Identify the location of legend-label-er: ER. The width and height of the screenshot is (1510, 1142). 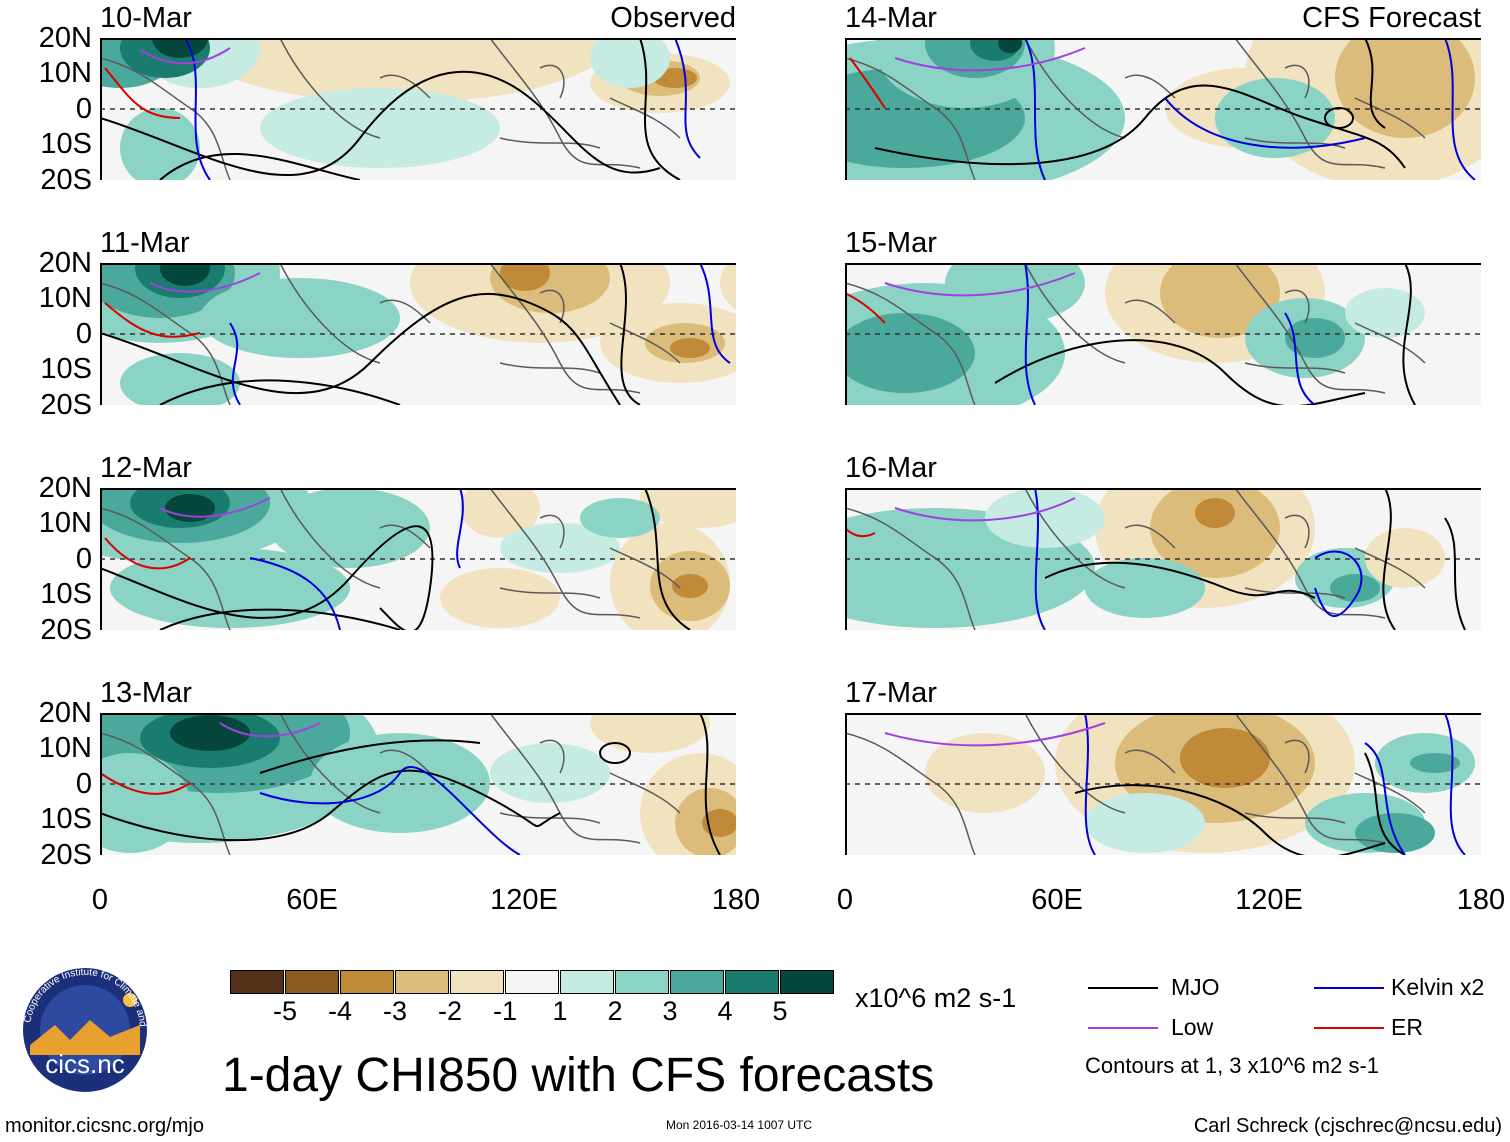
(1407, 1027).